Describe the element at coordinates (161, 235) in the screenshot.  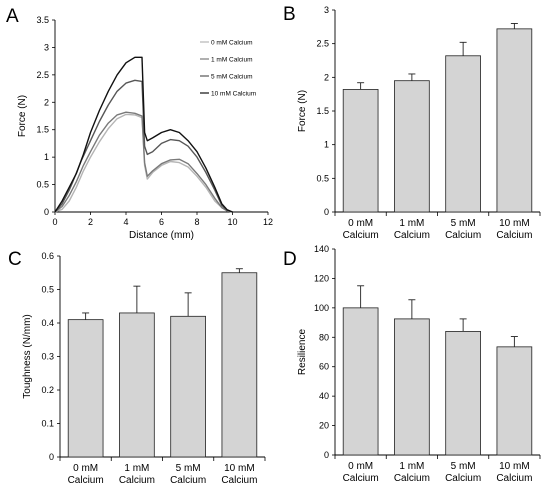
I see `x-axis-label: Distance (mm)` at that location.